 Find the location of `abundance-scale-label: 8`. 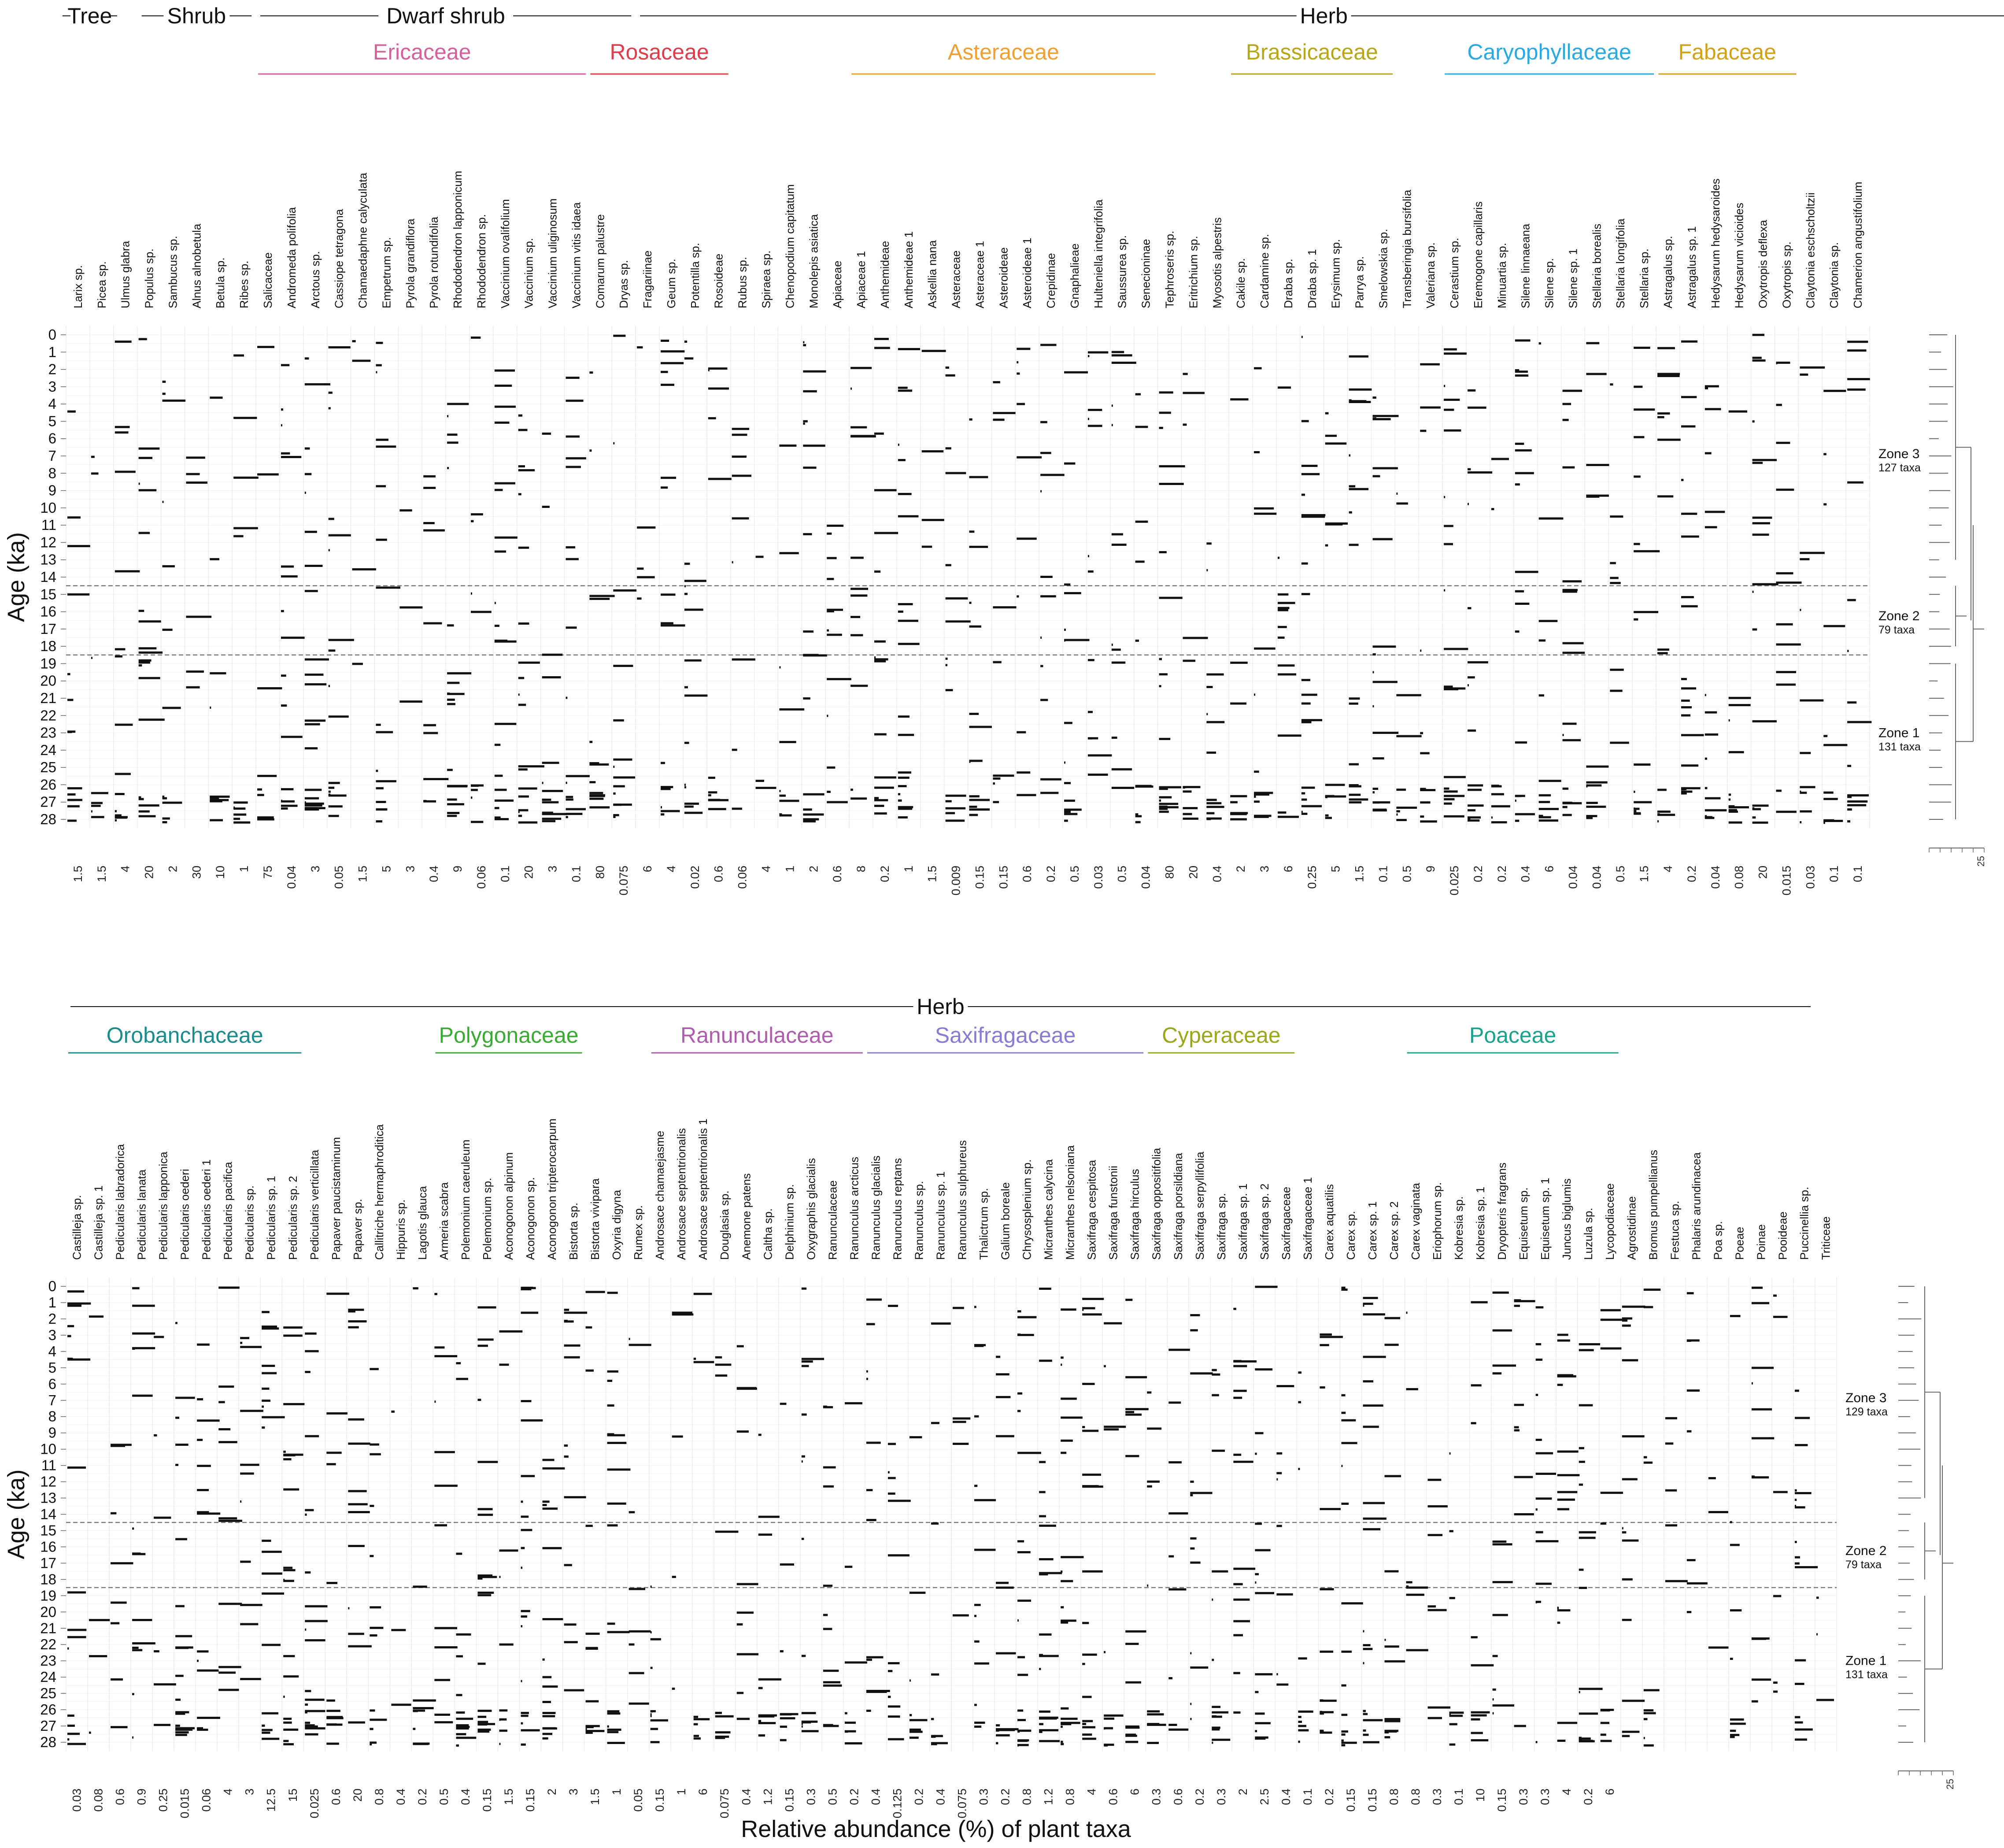

abundance-scale-label: 8 is located at coordinates (861, 869).